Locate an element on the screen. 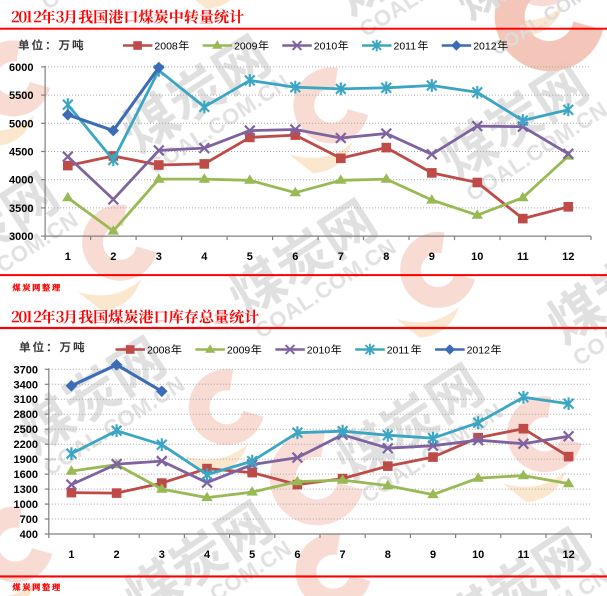 The image size is (607, 596). svg-text: 5000 is located at coordinates (21, 124).